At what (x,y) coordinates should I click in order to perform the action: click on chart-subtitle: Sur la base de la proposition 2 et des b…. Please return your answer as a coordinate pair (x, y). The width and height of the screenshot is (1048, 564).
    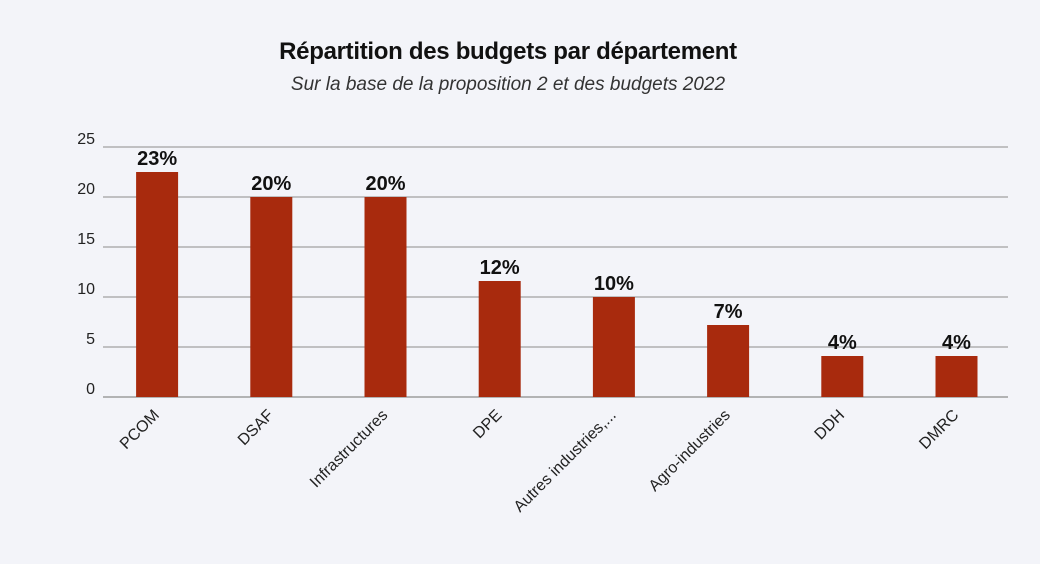
    Looking at the image, I should click on (508, 84).